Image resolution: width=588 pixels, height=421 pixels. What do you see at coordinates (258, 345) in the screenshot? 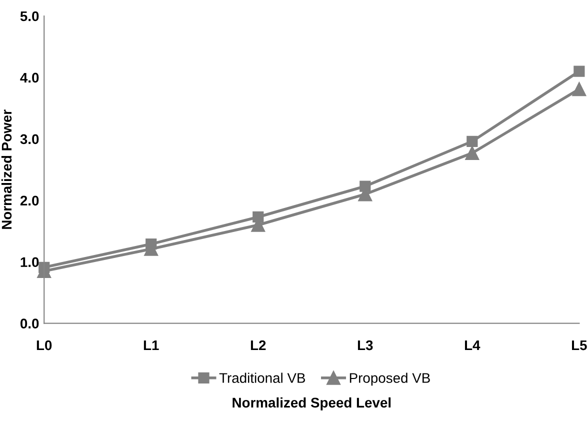
I see `x-tick-label: L2` at bounding box center [258, 345].